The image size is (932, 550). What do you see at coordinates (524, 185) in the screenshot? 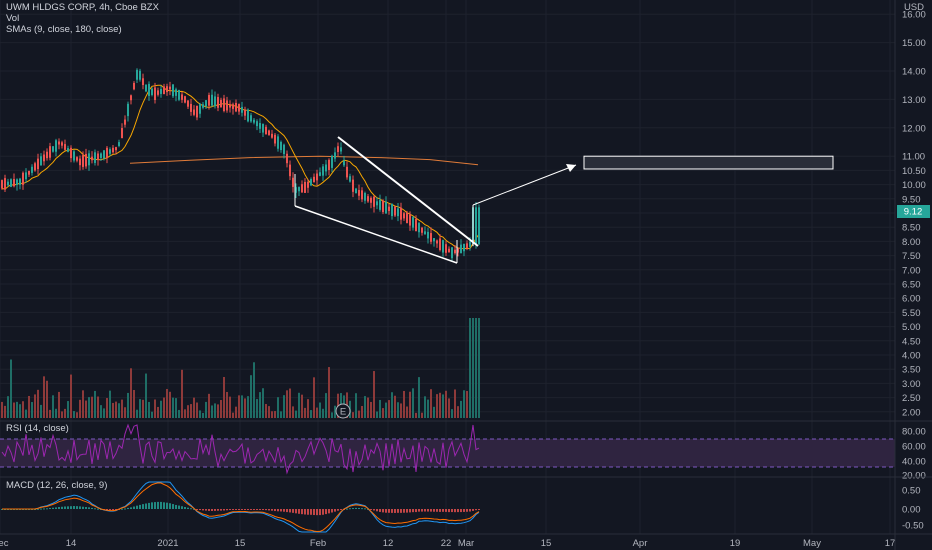
I see `target-arrow` at bounding box center [524, 185].